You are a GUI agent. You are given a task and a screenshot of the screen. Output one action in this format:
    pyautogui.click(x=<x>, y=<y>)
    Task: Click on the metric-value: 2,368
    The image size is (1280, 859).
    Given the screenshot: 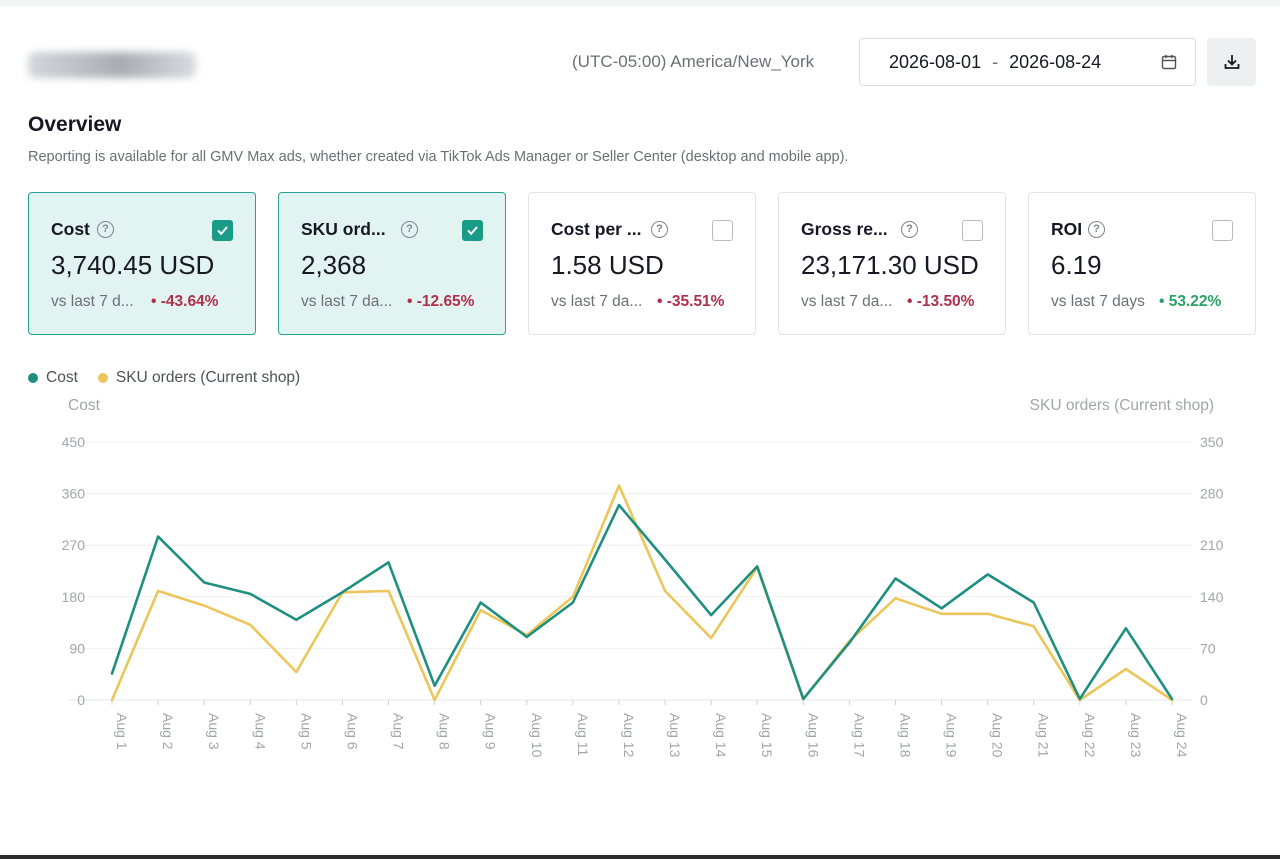 What is the action you would take?
    pyautogui.click(x=334, y=265)
    